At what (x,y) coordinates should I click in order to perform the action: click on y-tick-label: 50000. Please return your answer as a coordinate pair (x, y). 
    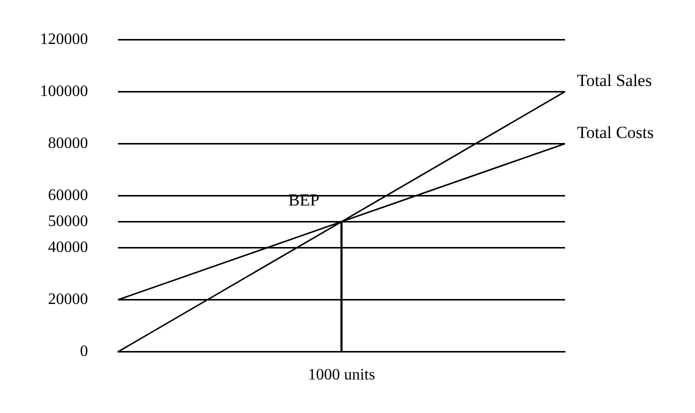
    Looking at the image, I should click on (68, 221).